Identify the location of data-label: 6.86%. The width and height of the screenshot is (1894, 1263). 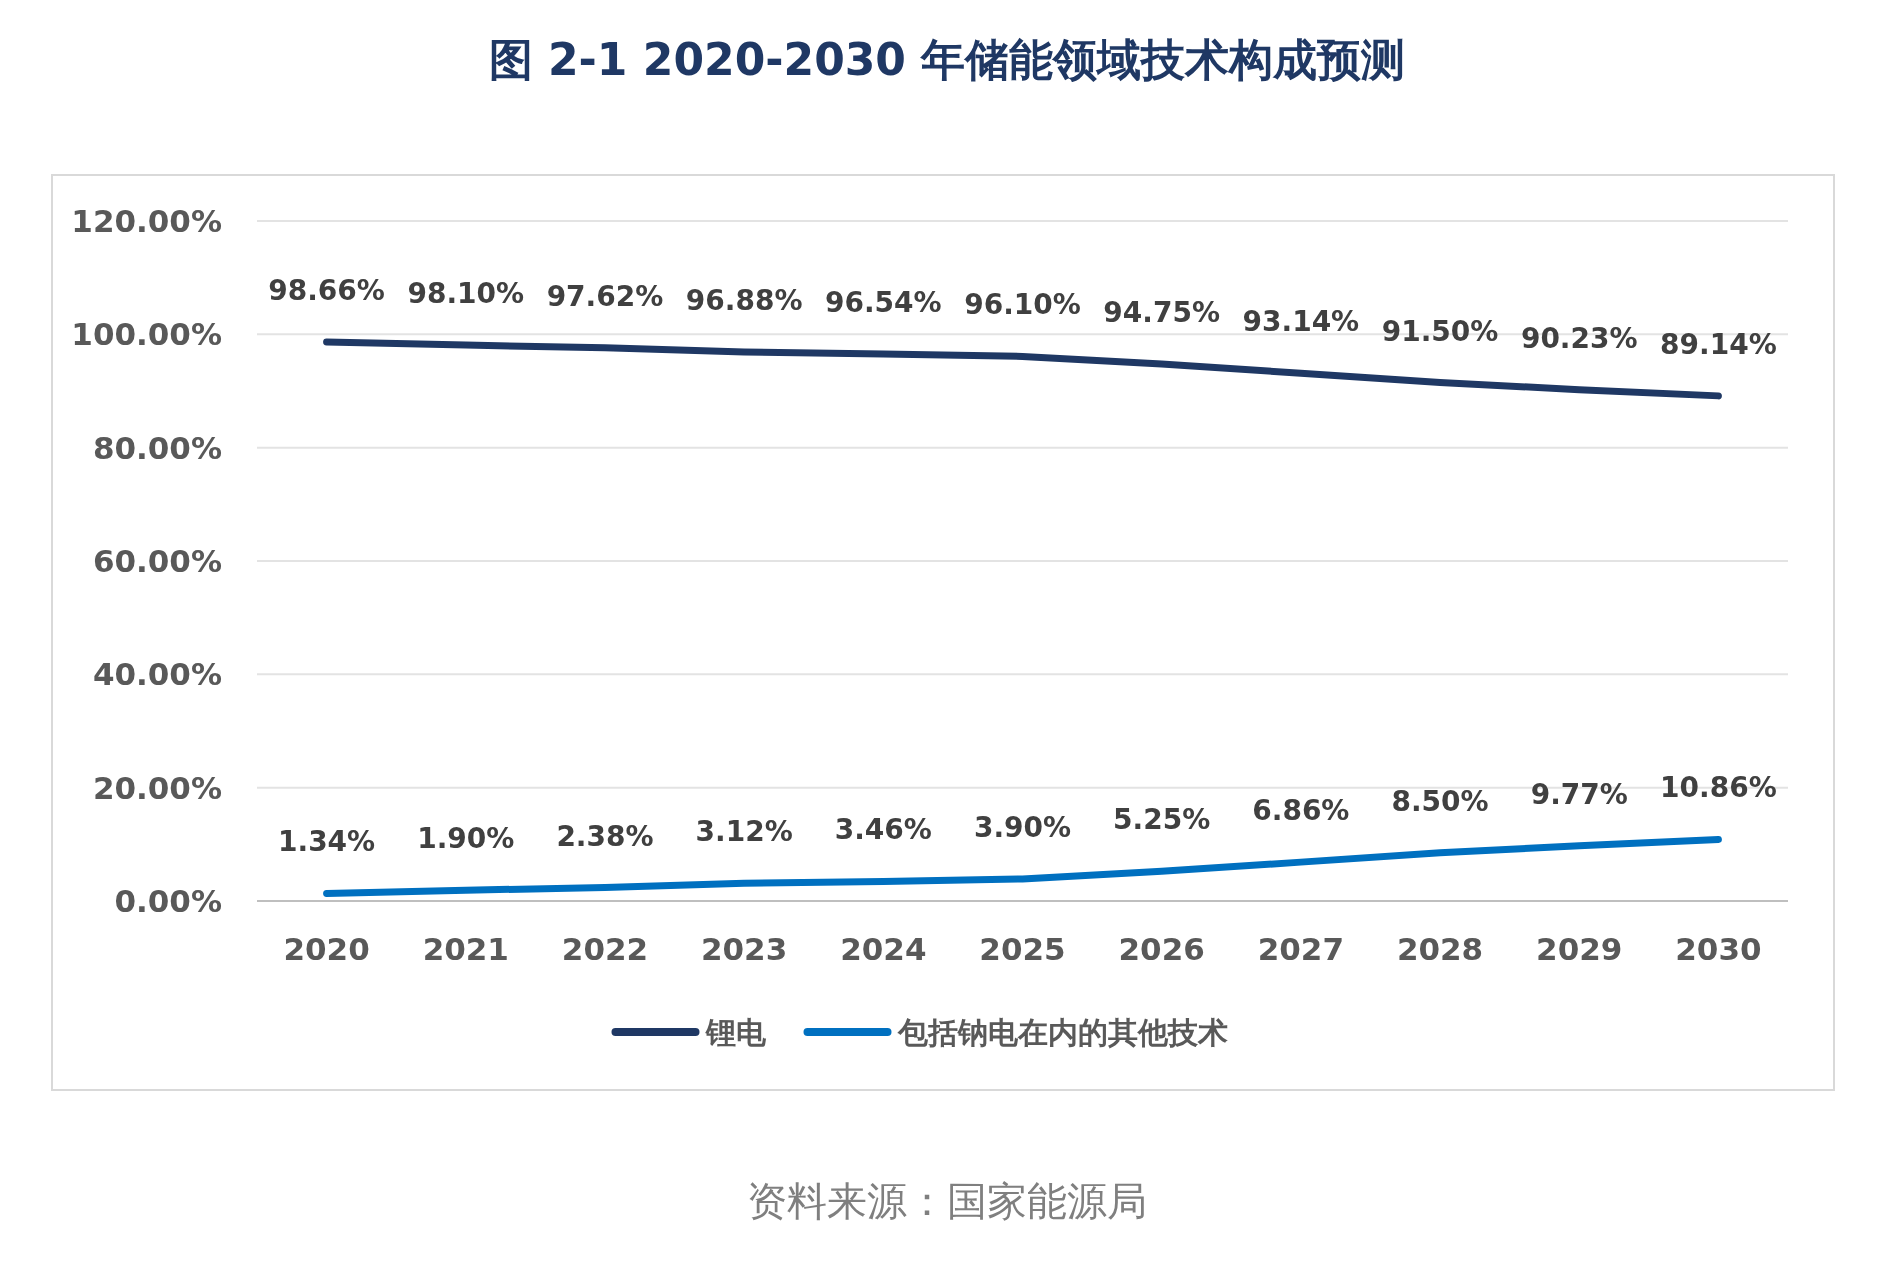
(1301, 811).